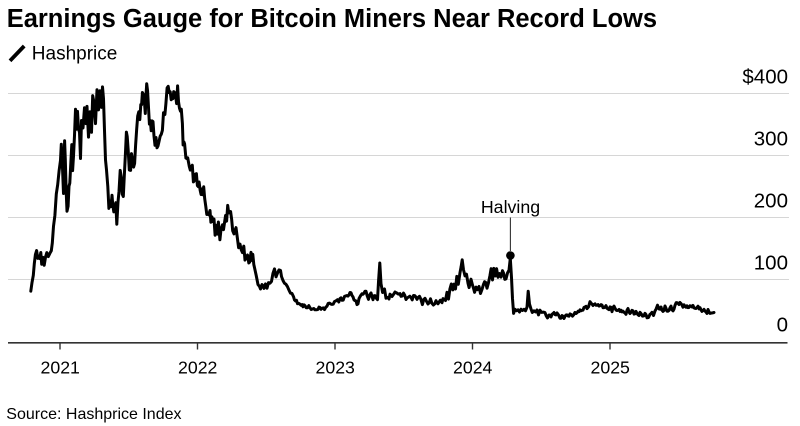 This screenshot has width=800, height=426. Describe the element at coordinates (771, 138) in the screenshot. I see `svg-text: 300` at that location.